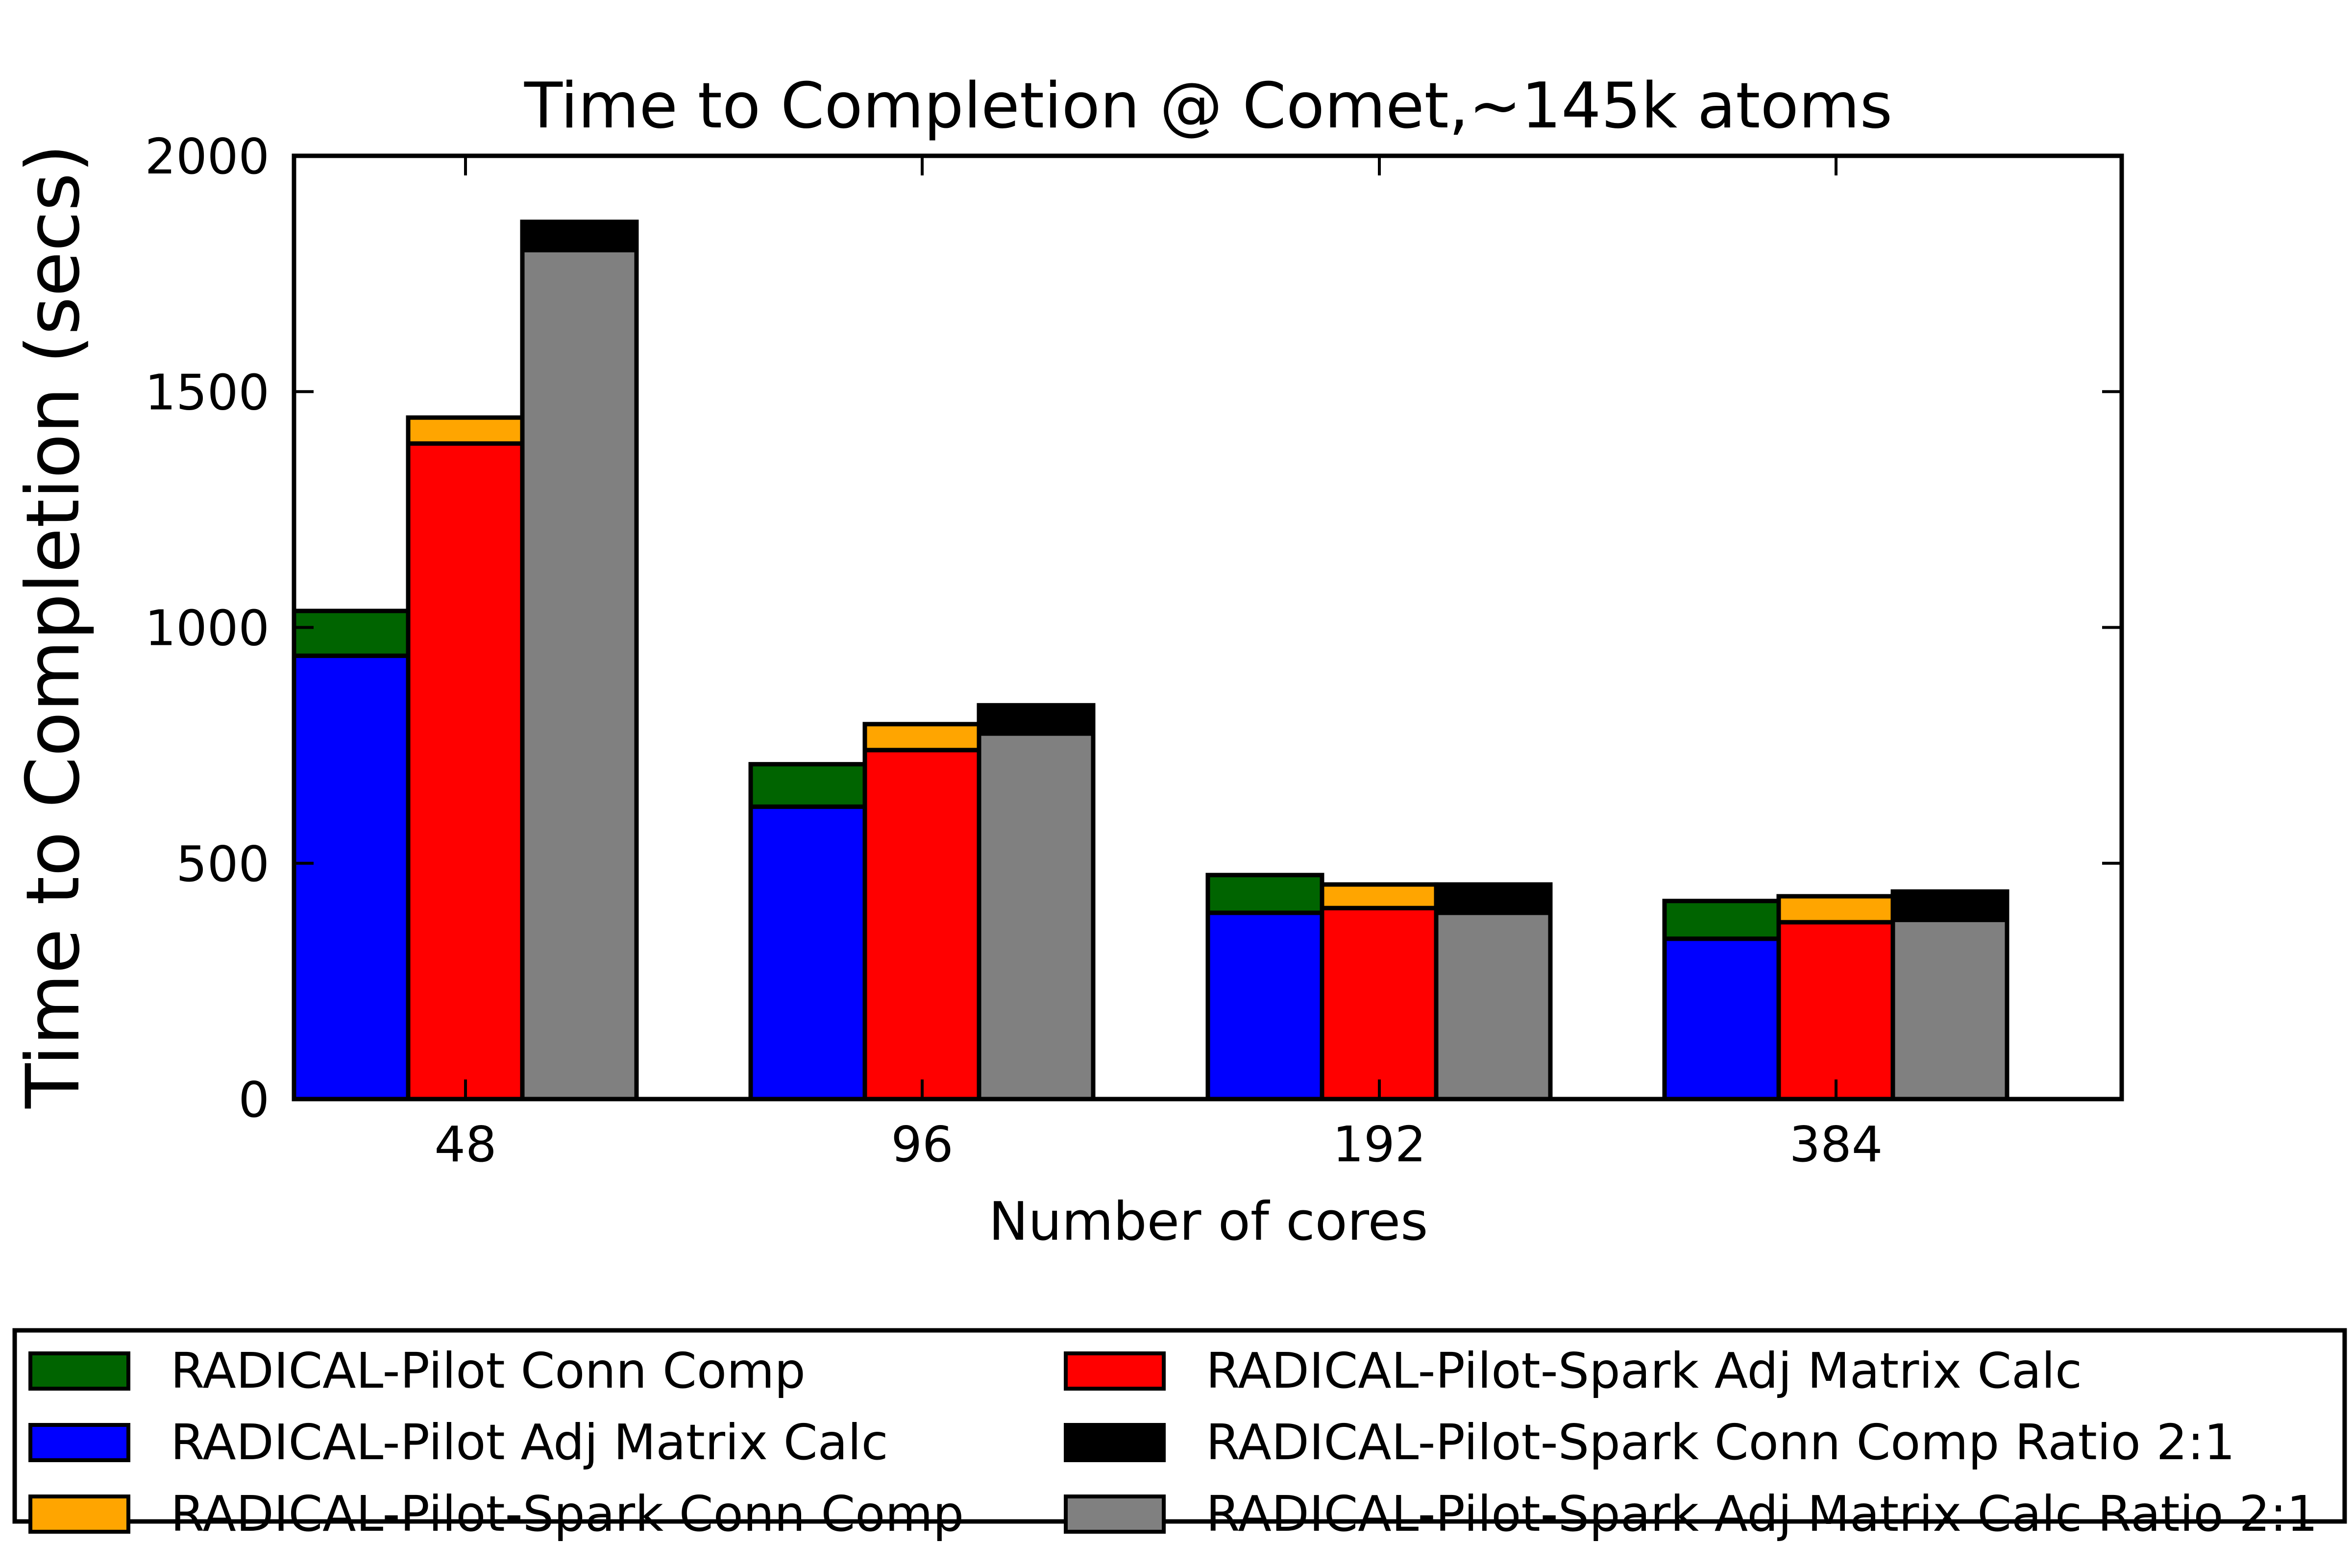 The image size is (2352, 1568). I want to click on y-tick-label: 0, so click(254, 1099).